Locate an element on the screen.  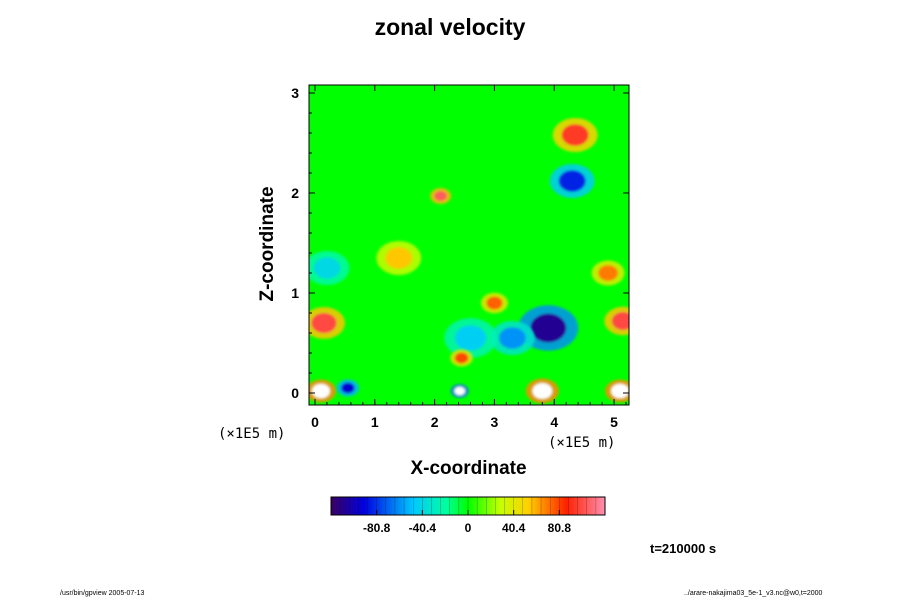
x-axis-label: X-coordinate is located at coordinates (468, 468).